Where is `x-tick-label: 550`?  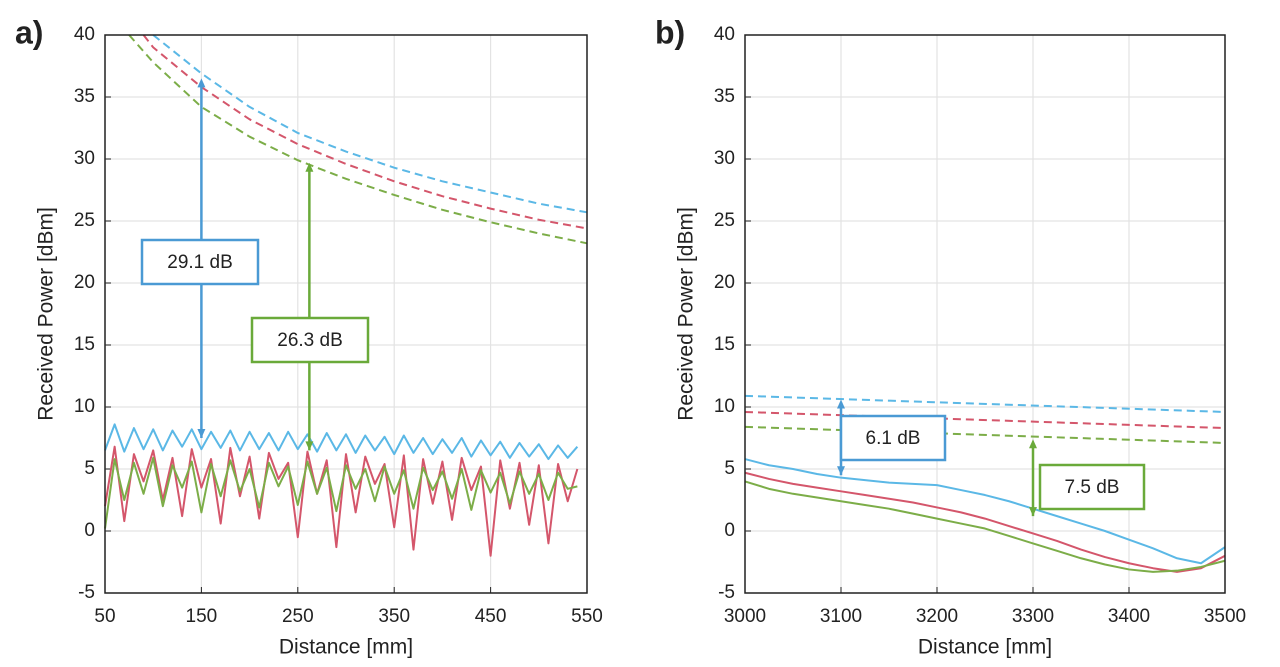
x-tick-label: 550 is located at coordinates (587, 616).